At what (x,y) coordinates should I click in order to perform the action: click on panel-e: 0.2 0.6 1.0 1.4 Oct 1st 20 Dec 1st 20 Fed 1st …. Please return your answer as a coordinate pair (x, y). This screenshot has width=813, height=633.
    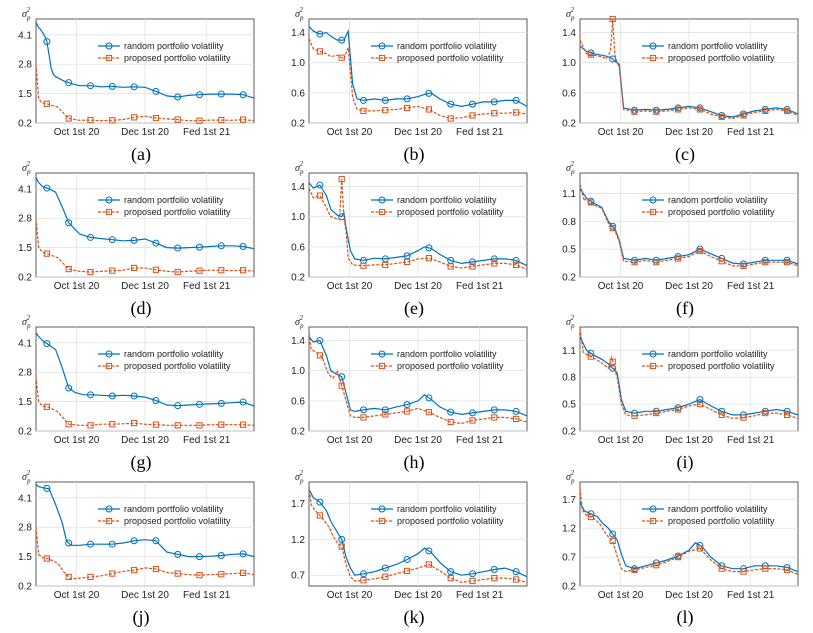
    Looking at the image, I should click on (409, 239).